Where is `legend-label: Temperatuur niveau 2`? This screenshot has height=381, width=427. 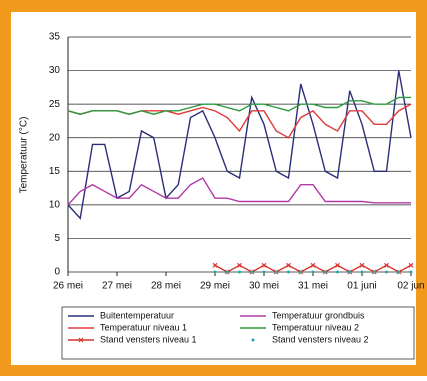
legend-label: Temperatuur niveau 2 is located at coordinates (315, 327).